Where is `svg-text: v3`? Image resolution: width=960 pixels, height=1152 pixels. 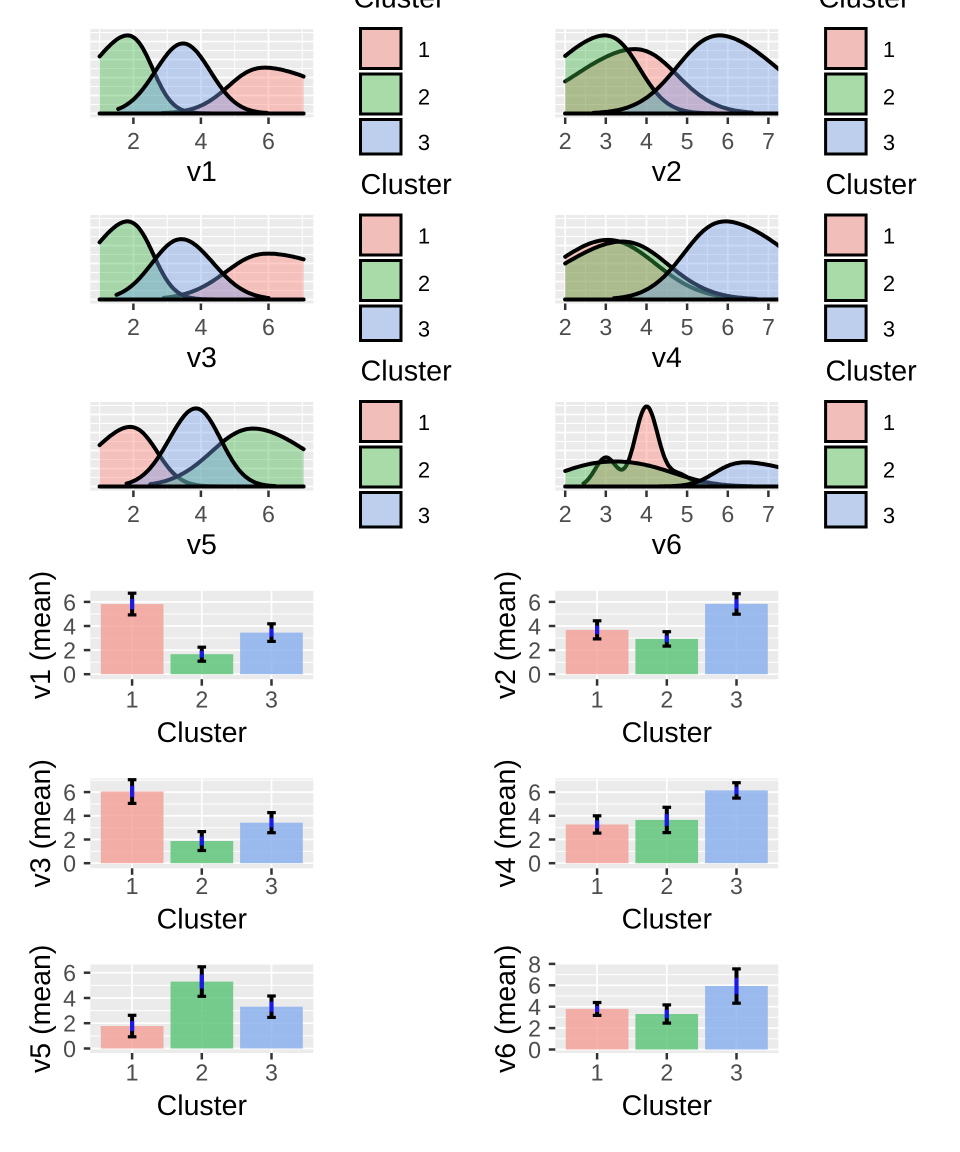
svg-text: v3 is located at coordinates (202, 358).